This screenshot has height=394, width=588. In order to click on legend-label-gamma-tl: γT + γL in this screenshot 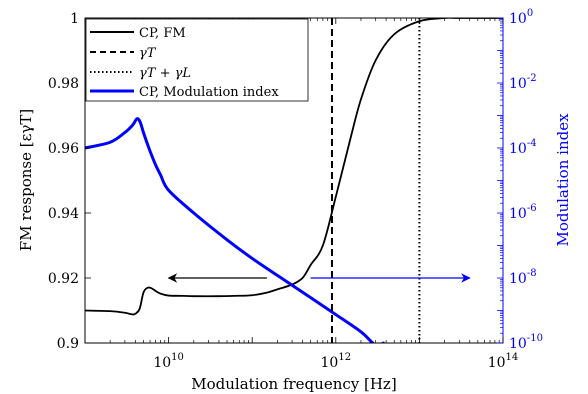, I will do `click(165, 73)`.